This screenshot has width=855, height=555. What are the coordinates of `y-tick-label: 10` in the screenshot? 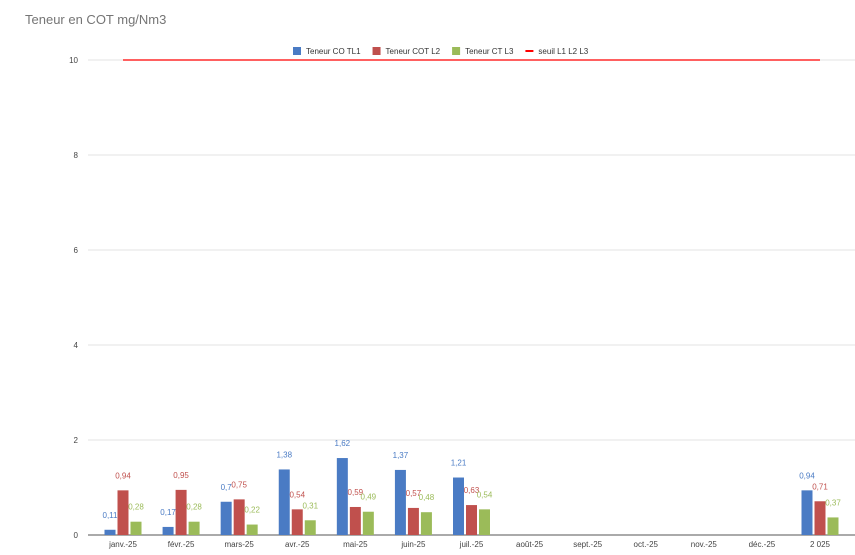 It's located at (73, 60).